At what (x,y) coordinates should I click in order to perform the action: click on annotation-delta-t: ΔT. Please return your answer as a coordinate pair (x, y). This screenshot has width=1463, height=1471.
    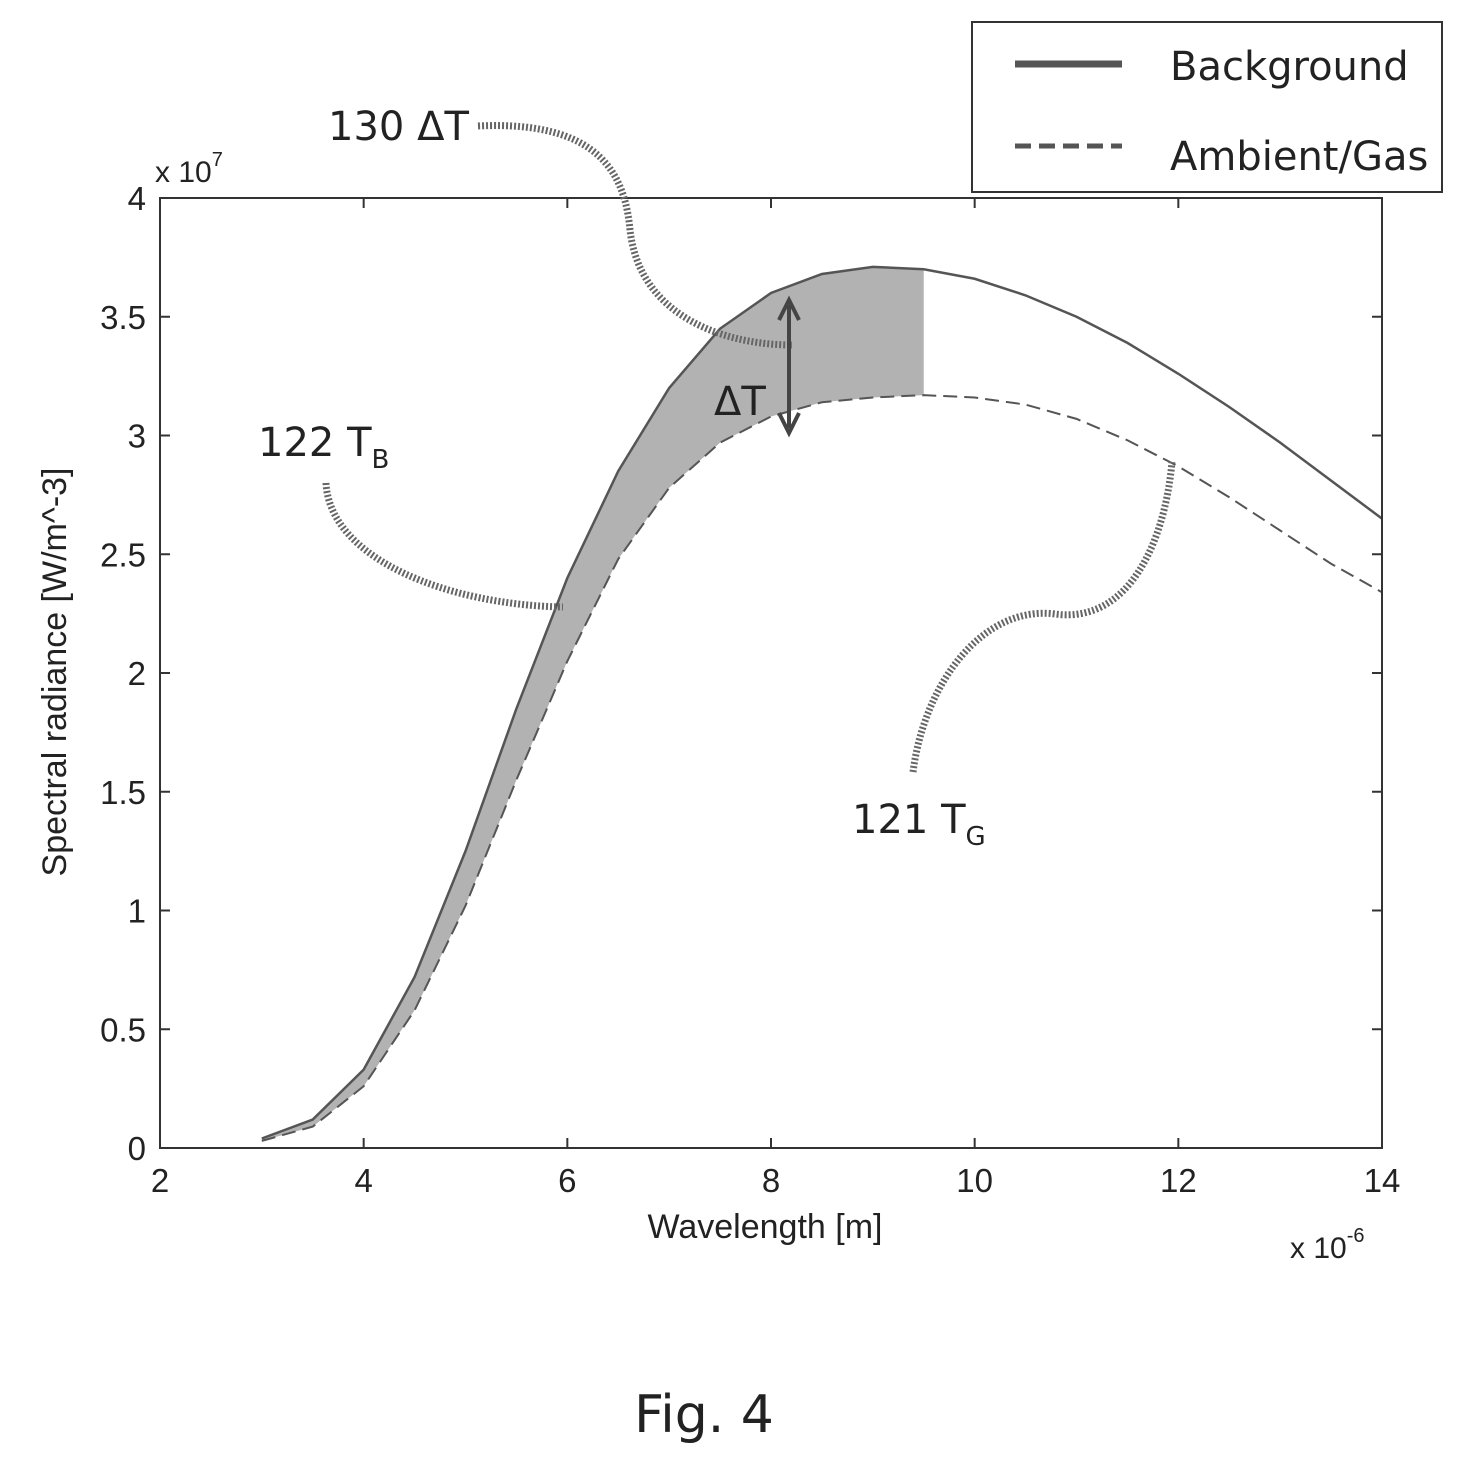
    Looking at the image, I should click on (740, 402).